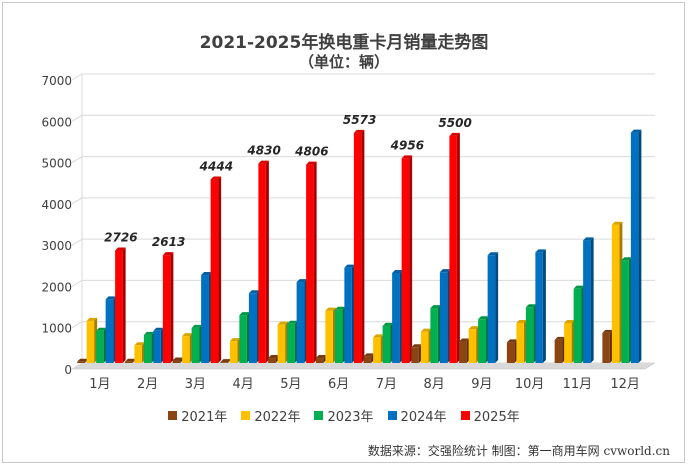 The image size is (688, 466). What do you see at coordinates (417, 415) in the screenshot?
I see `legend-item-2024: 2024年` at bounding box center [417, 415].